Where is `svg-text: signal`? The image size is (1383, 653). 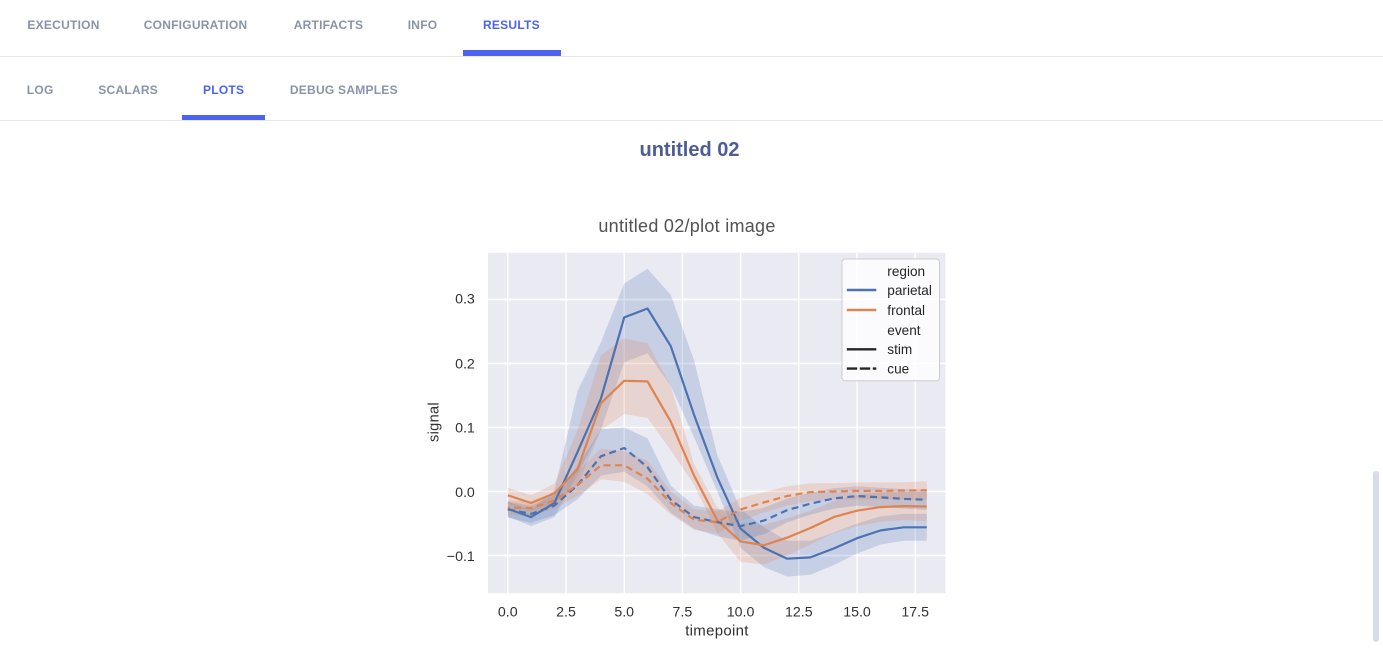
svg-text: signal is located at coordinates (435, 422).